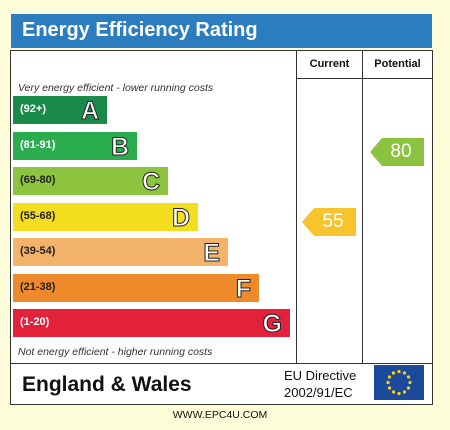 The image size is (450, 430). What do you see at coordinates (329, 64) in the screenshot?
I see `current-column-header: Current` at bounding box center [329, 64].